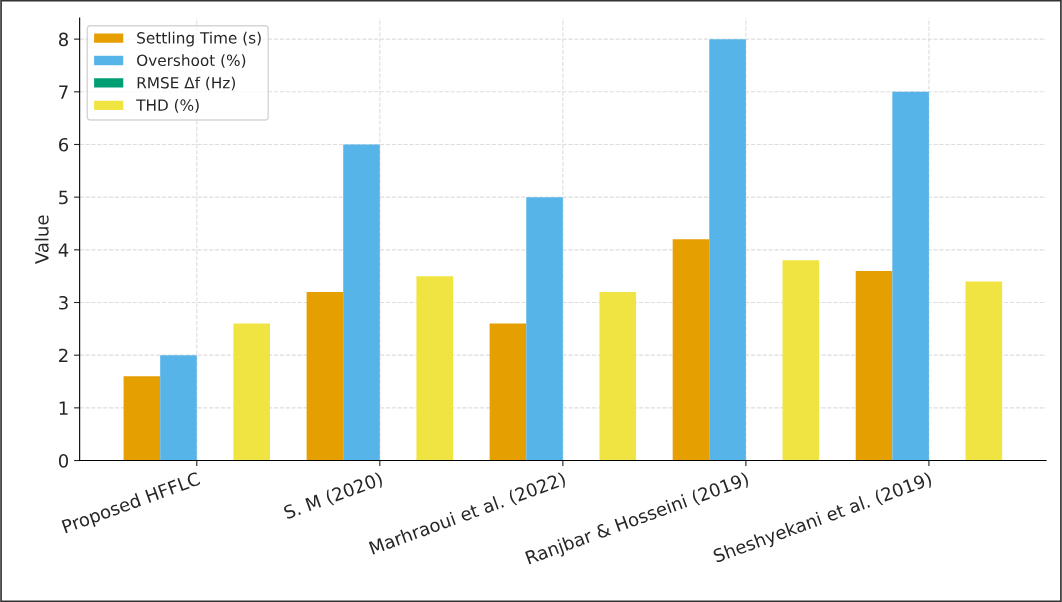  I want to click on y-tick-label: 6, so click(64, 144).